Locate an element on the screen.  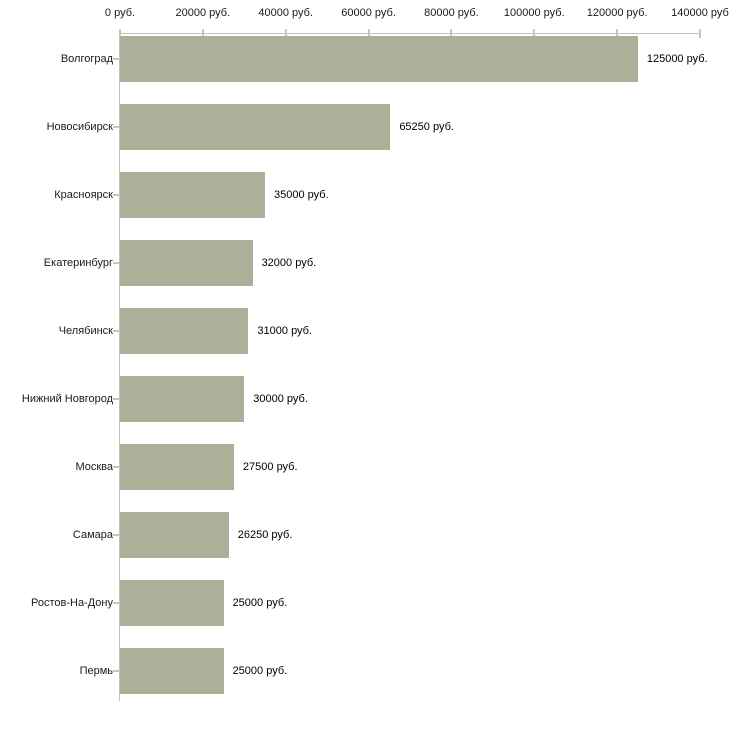
value-label: 31000 руб. is located at coordinates (285, 331).